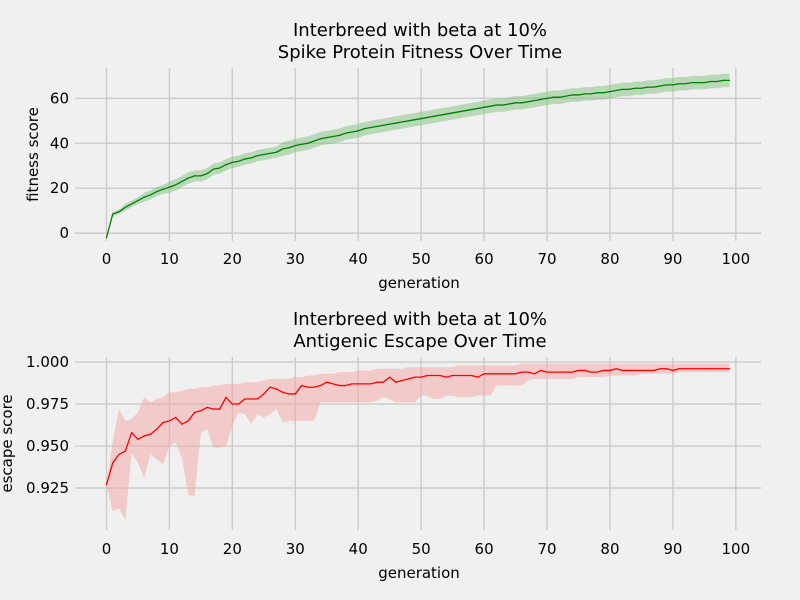 The width and height of the screenshot is (800, 600). Describe the element at coordinates (546, 549) in the screenshot. I see `x-tick-label: 70` at that location.